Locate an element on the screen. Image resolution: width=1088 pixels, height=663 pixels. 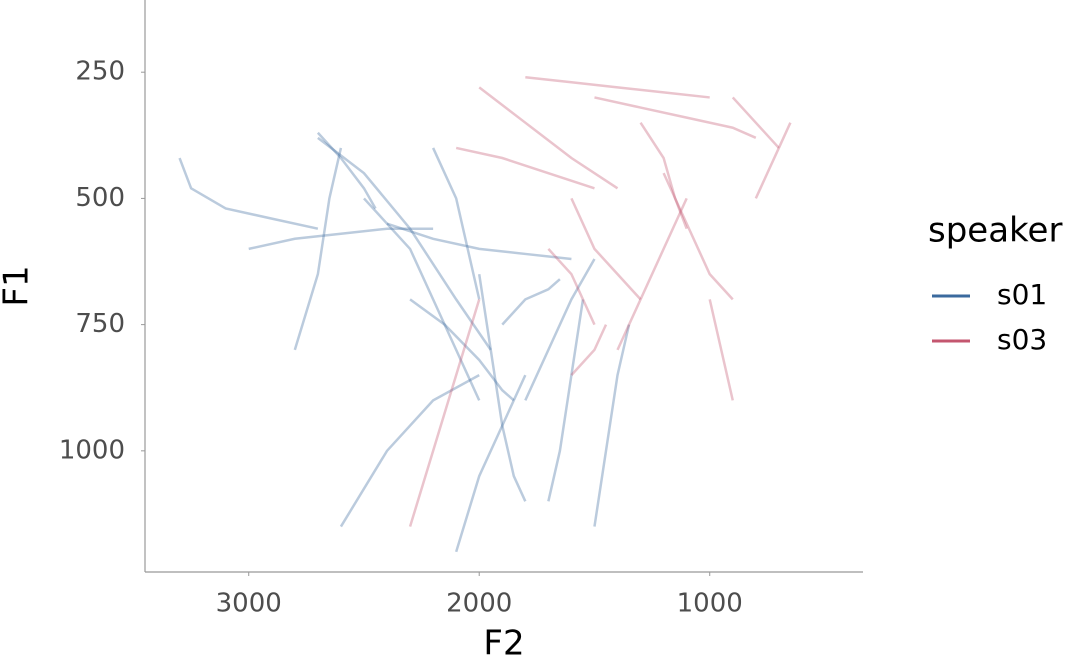
legend-label: s01 is located at coordinates (1022, 294).